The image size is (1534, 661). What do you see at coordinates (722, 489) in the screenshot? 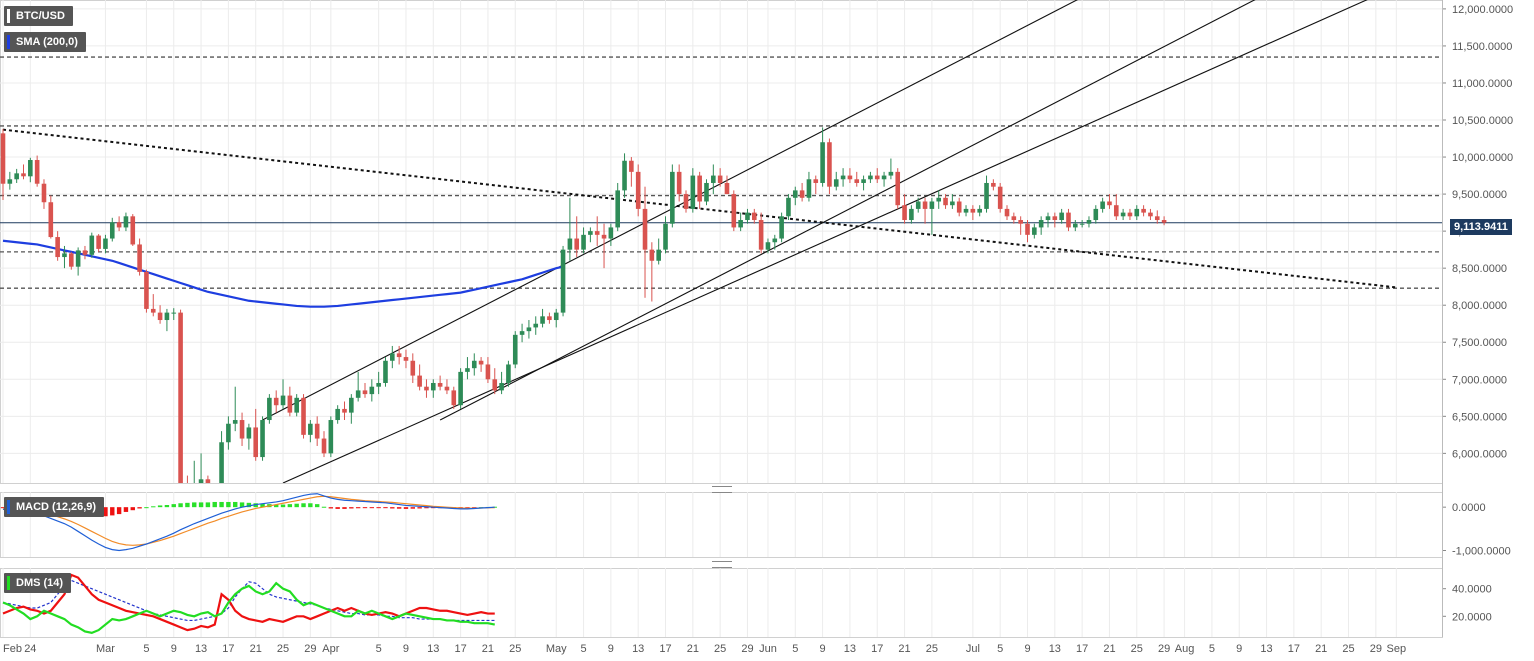
I see `macd-pane-resize-handle` at bounding box center [722, 489].